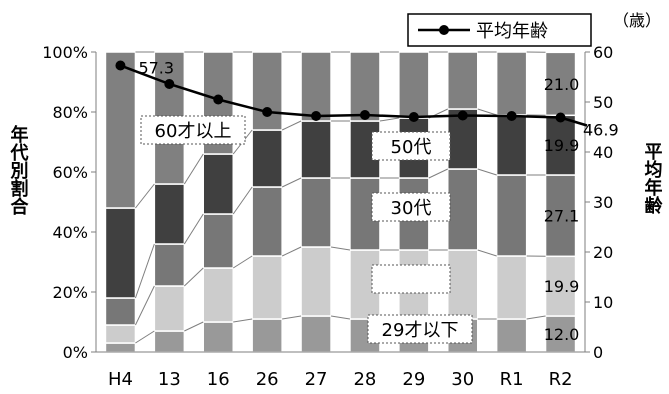 The width and height of the screenshot is (669, 394). What do you see at coordinates (120, 334) in the screenshot?
I see `bar-H4-s1` at bounding box center [120, 334].